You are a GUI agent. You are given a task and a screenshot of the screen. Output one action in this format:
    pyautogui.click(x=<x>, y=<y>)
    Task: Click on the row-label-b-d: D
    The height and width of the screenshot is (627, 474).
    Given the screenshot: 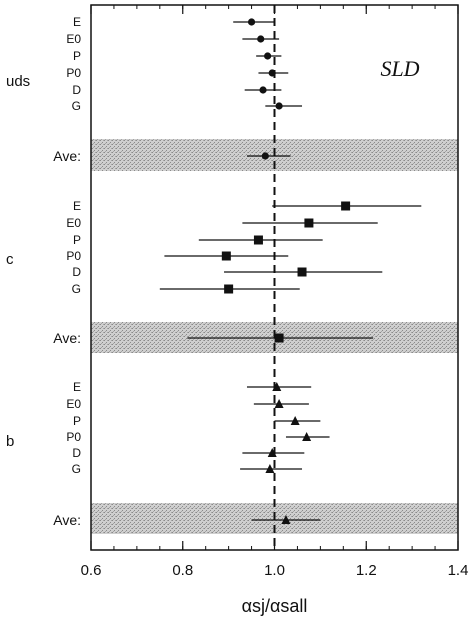 What is the action you would take?
    pyautogui.click(x=76, y=453)
    